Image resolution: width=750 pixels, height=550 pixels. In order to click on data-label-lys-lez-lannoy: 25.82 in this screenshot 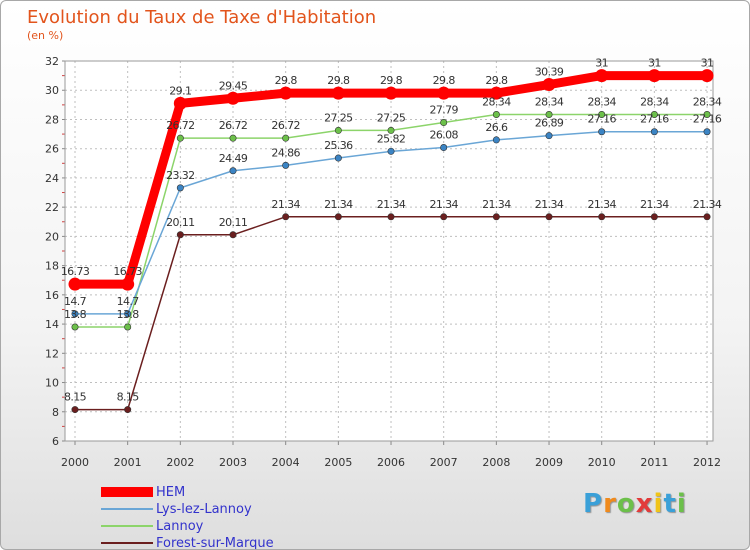, I will do `click(391, 138)`.